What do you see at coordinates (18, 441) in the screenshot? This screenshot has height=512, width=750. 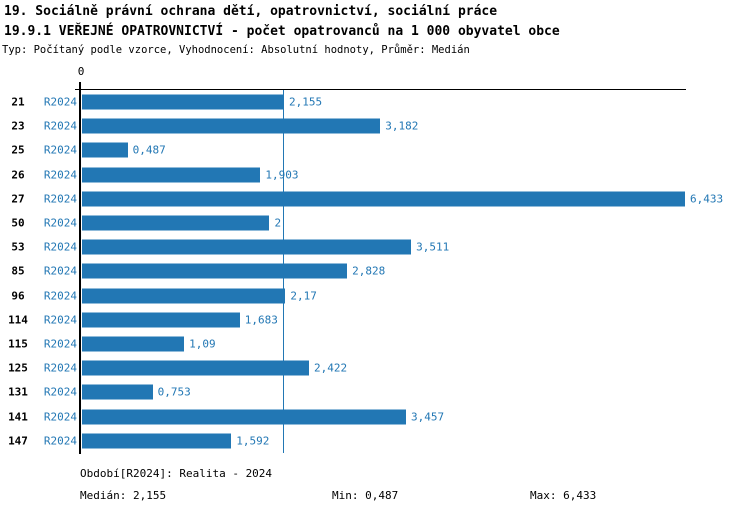 I see `row-category-label: 147` at bounding box center [18, 441].